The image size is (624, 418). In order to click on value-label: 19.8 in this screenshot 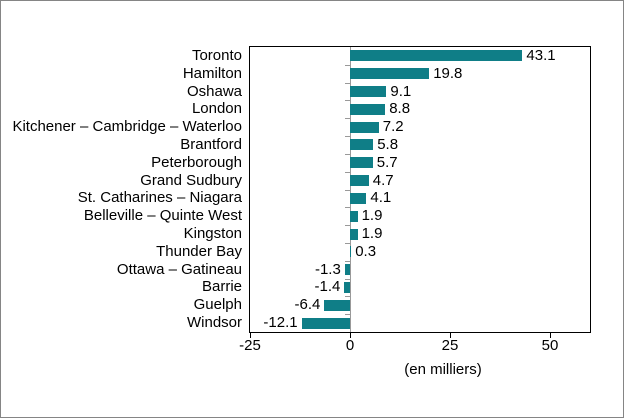, I will do `click(448, 73)`.